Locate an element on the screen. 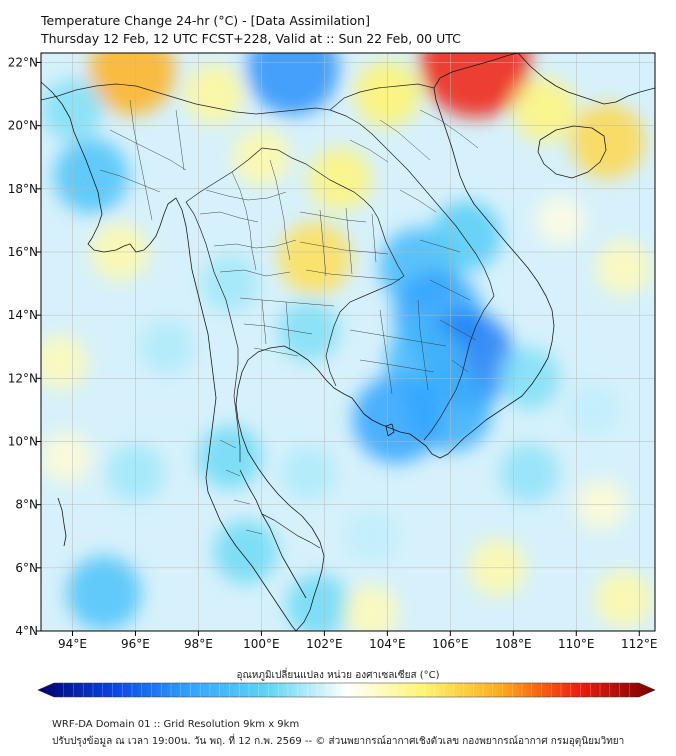  latitude-axis: 22°N 20°N 18°N 16°N 14°N 12°N 10°N 8°N 6°N 4°N is located at coordinates (23, 346).